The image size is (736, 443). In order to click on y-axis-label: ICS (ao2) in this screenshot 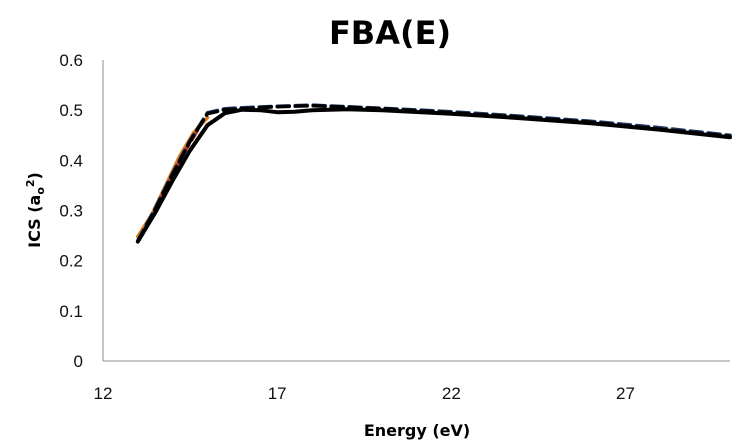, I will do `click(35, 210)`.